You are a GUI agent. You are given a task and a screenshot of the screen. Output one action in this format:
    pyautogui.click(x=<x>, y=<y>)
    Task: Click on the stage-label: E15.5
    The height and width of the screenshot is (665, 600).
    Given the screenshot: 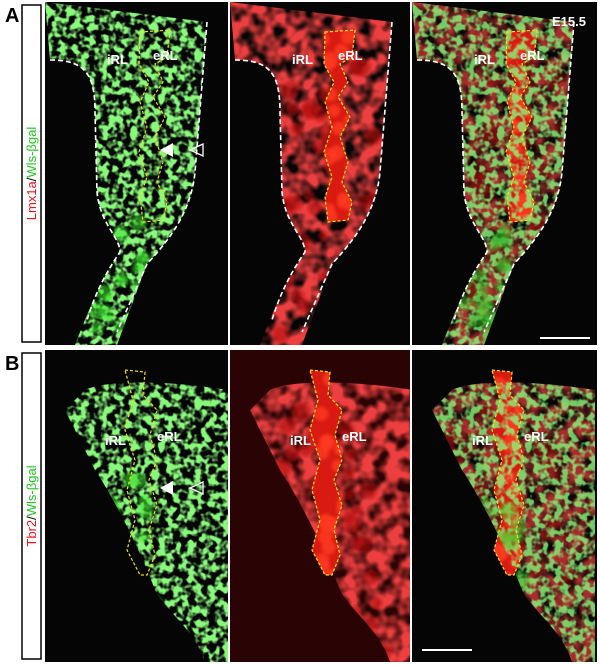 What is the action you would take?
    pyautogui.click(x=569, y=21)
    